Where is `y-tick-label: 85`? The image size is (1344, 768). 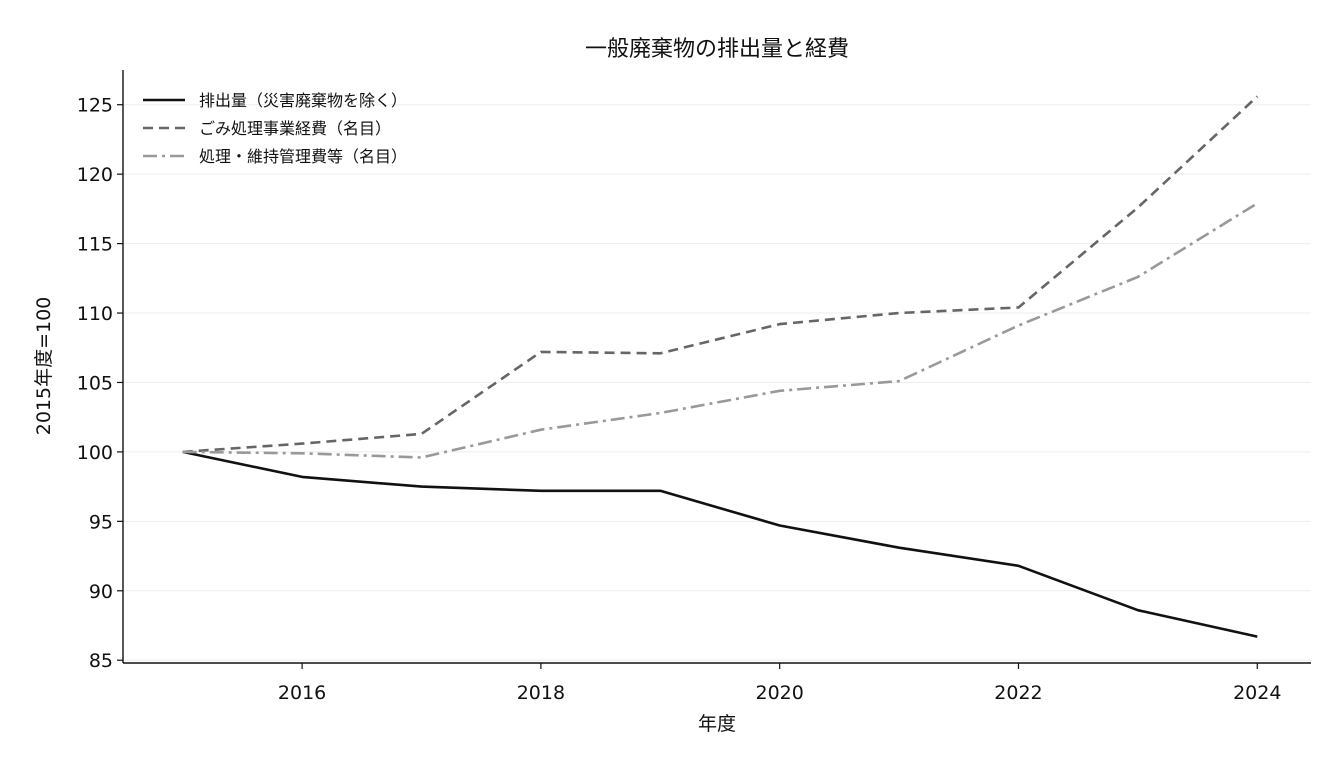
y-tick-label: 85 is located at coordinates (101, 661).